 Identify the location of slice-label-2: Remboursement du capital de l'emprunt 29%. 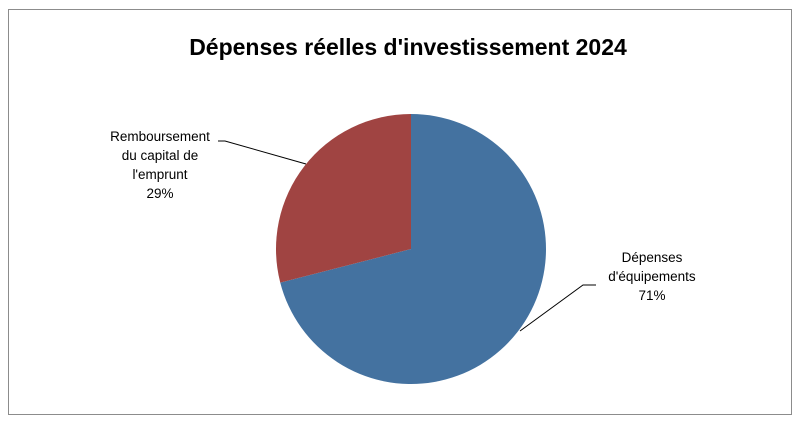
(160, 165).